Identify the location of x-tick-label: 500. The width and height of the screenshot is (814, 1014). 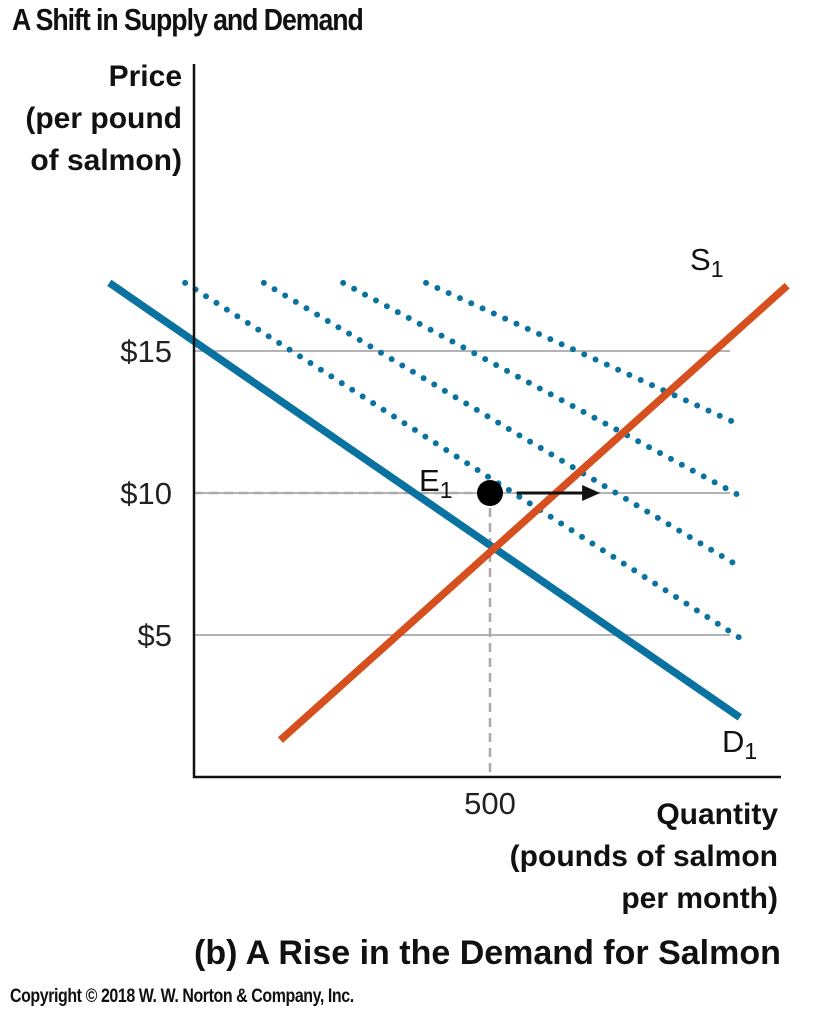
(490, 803).